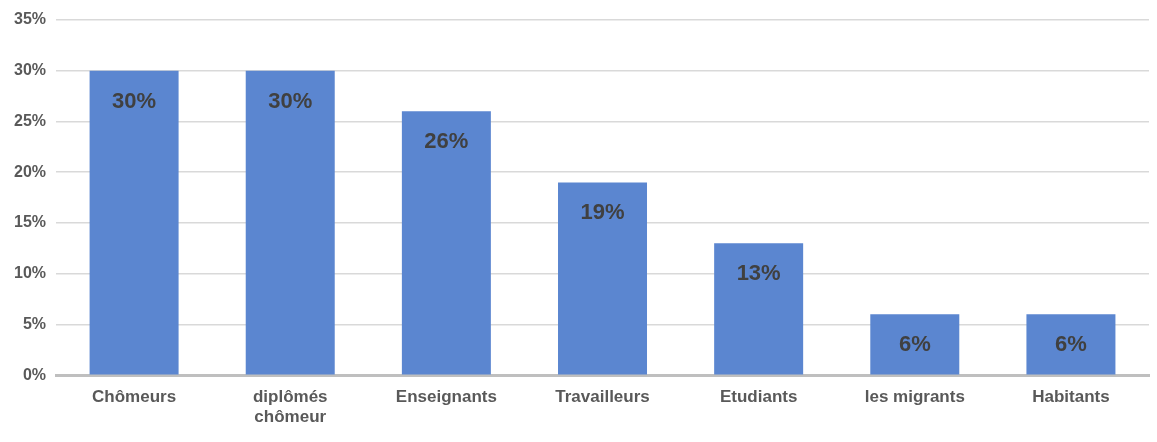 The image size is (1157, 442). I want to click on y-tick-label: 10%, so click(30, 273).